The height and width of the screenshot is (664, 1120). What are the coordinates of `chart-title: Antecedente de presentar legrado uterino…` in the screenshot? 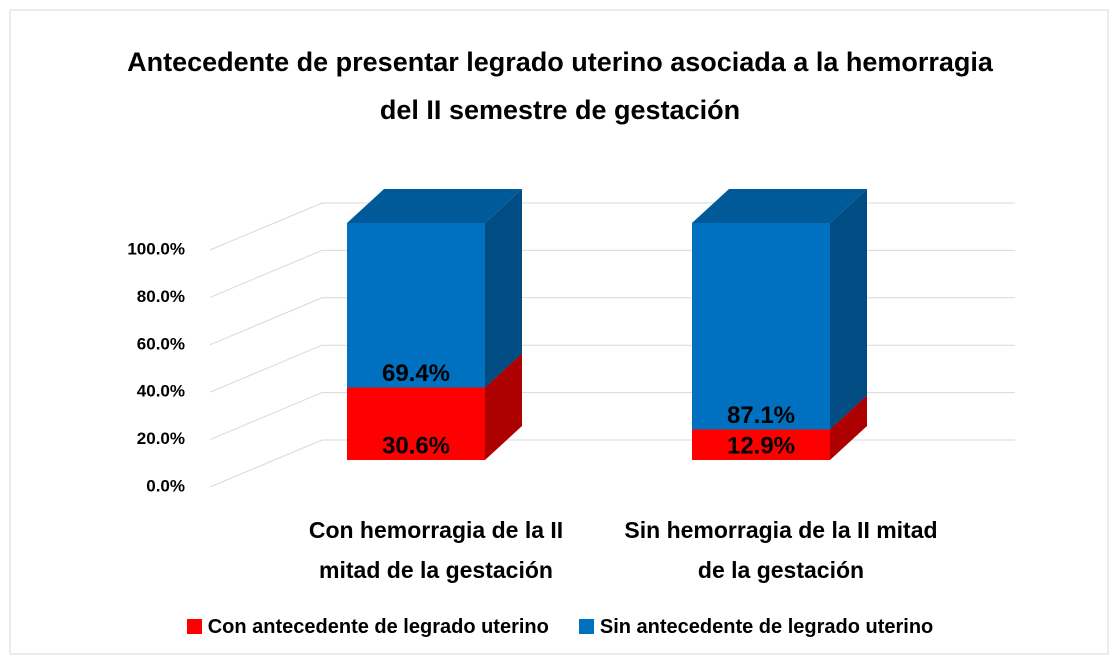 It's located at (560, 86).